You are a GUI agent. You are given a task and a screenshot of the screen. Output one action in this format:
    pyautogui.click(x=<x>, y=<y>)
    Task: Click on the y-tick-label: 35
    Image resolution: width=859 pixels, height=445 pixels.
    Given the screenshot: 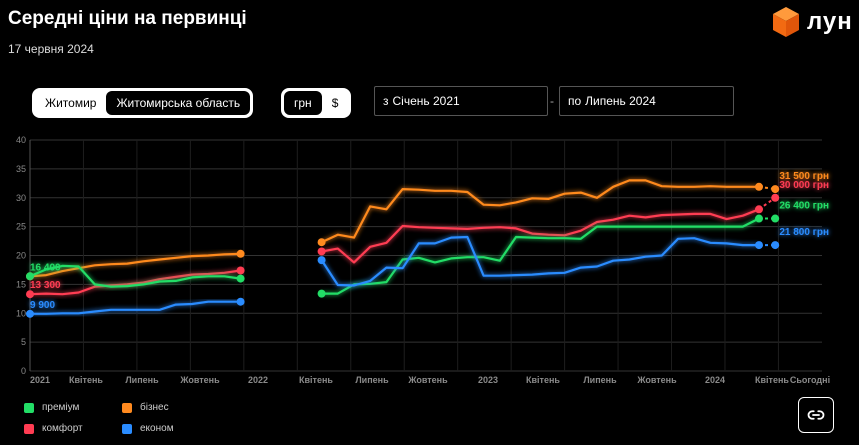 What is the action you would take?
    pyautogui.click(x=21, y=169)
    